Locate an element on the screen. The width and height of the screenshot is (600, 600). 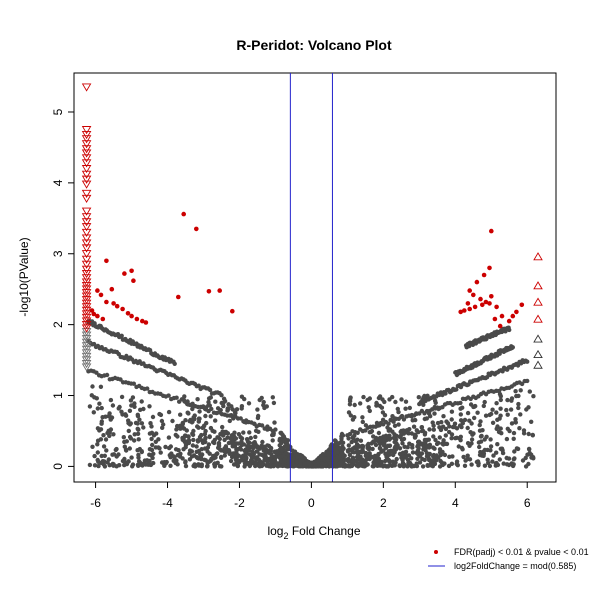
y-tick-label: 0 is located at coordinates (58, 466).